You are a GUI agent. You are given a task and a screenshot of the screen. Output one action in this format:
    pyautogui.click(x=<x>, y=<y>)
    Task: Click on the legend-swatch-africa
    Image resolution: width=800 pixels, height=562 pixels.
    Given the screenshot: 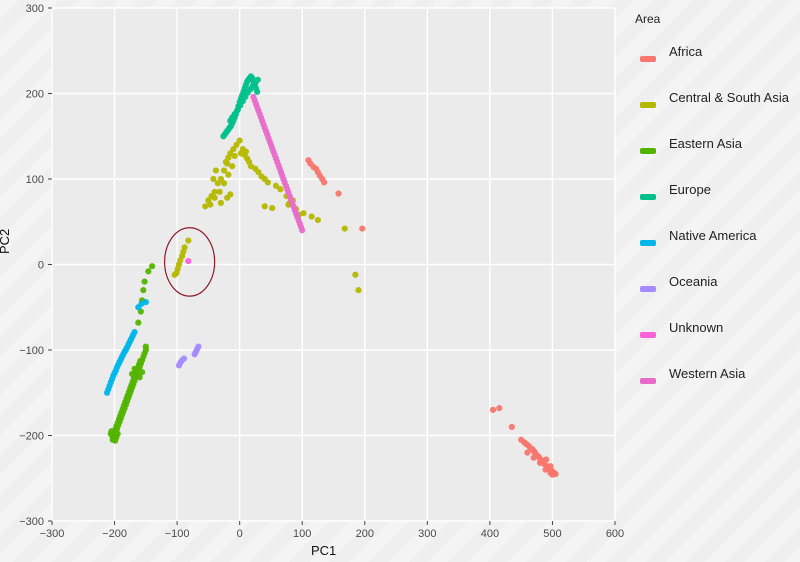 What is the action you would take?
    pyautogui.click(x=648, y=59)
    